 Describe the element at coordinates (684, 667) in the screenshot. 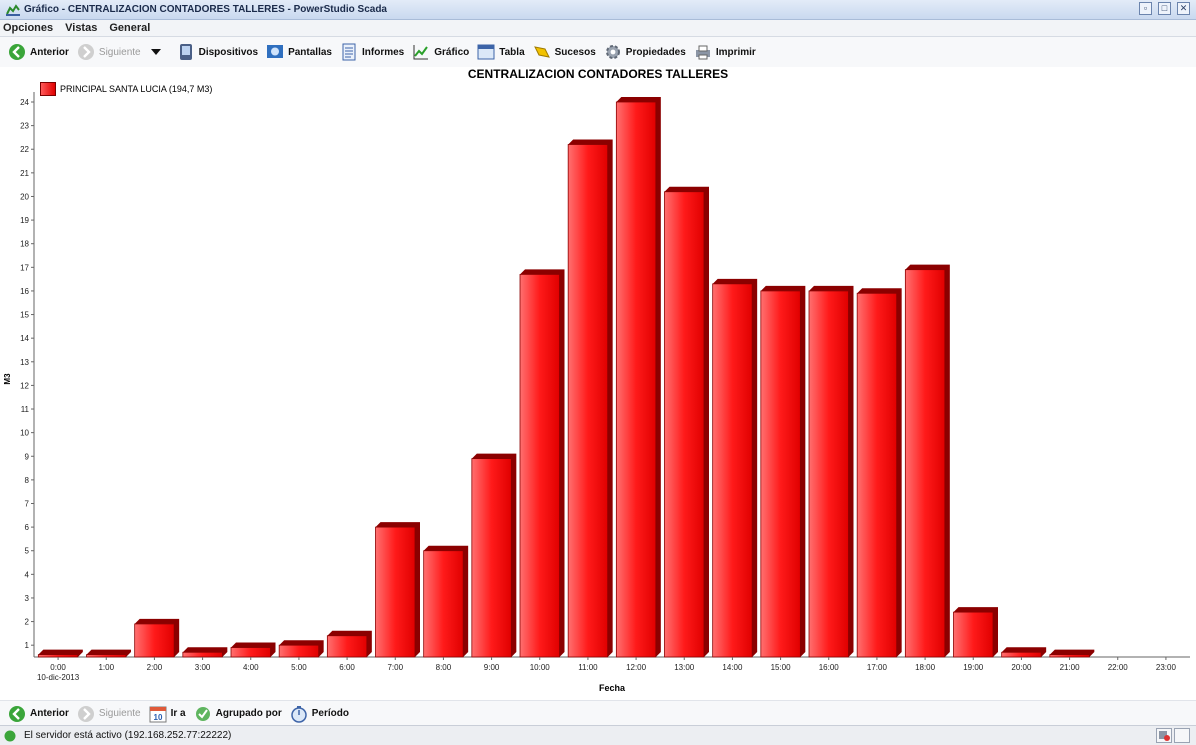

I see `x-tick-label: 13:00` at that location.